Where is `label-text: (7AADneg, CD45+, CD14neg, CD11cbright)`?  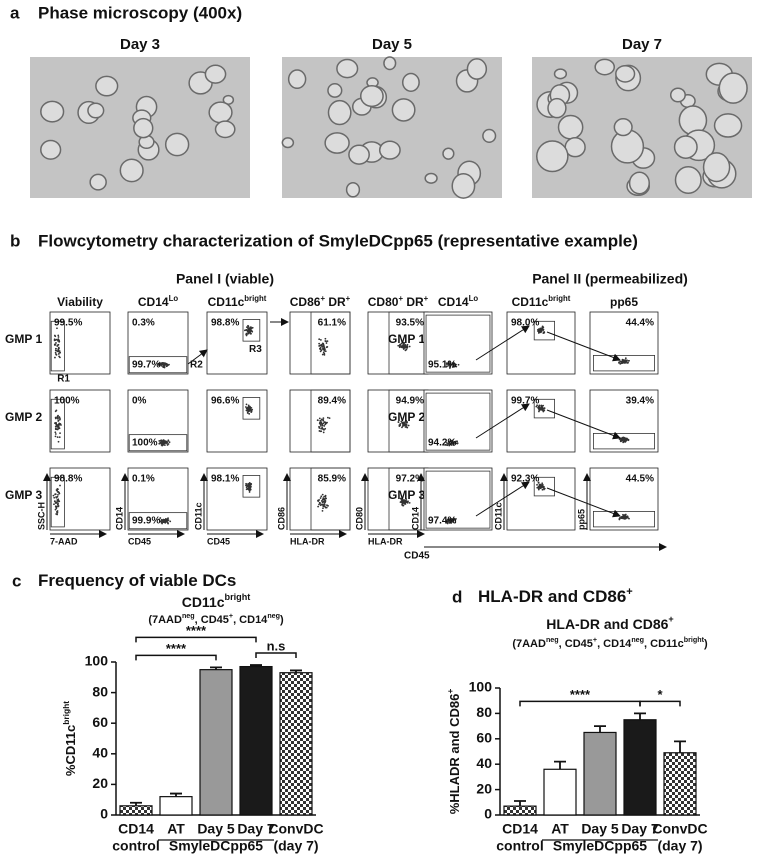
label-text: (7AADneg, CD45+, CD14neg, CD11cbright) is located at coordinates (610, 643).